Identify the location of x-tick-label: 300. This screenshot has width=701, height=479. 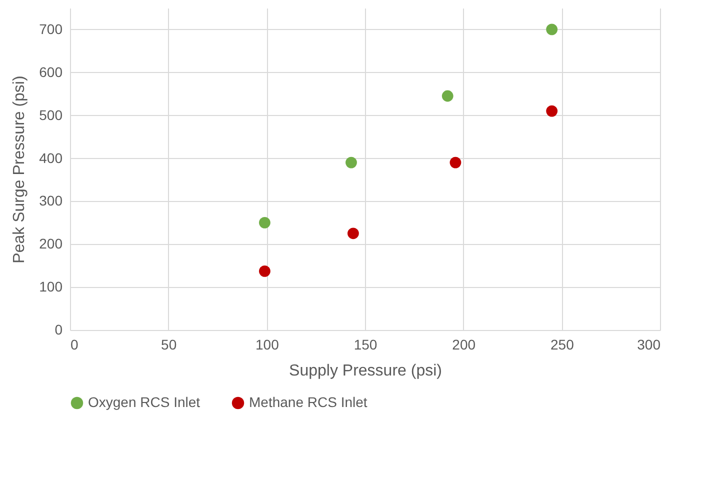
(649, 344).